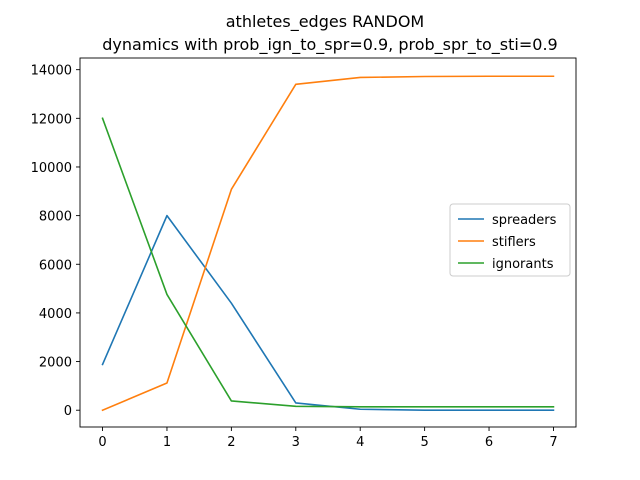 The height and width of the screenshot is (480, 640). What do you see at coordinates (55, 217) in the screenshot?
I see `y-tick-label: 8000` at bounding box center [55, 217].